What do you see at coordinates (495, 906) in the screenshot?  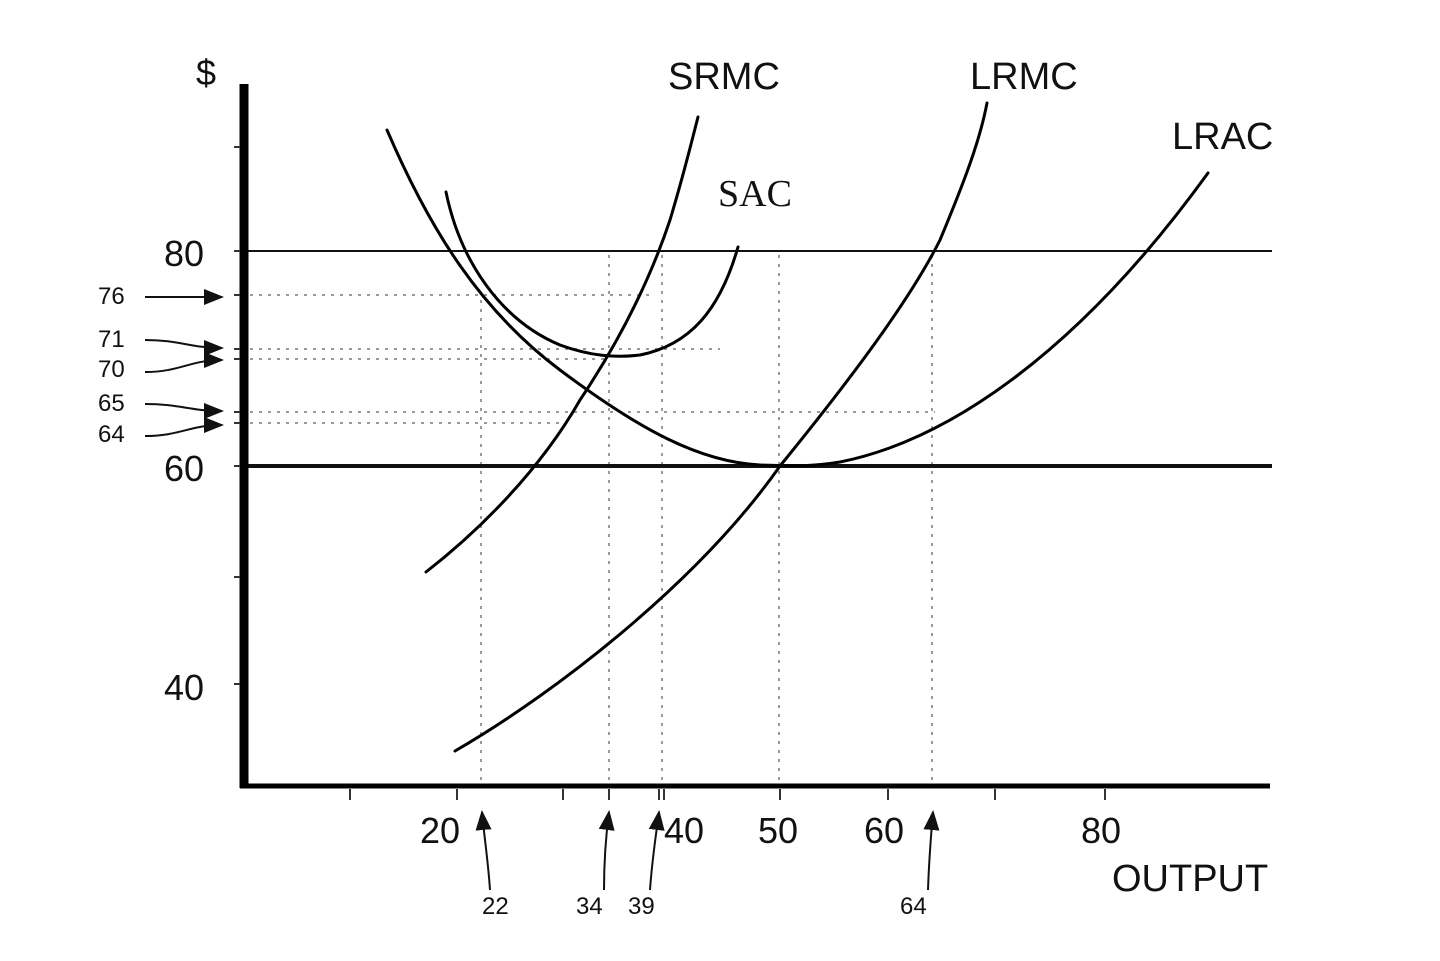 I see `annotation-x22: 22` at bounding box center [495, 906].